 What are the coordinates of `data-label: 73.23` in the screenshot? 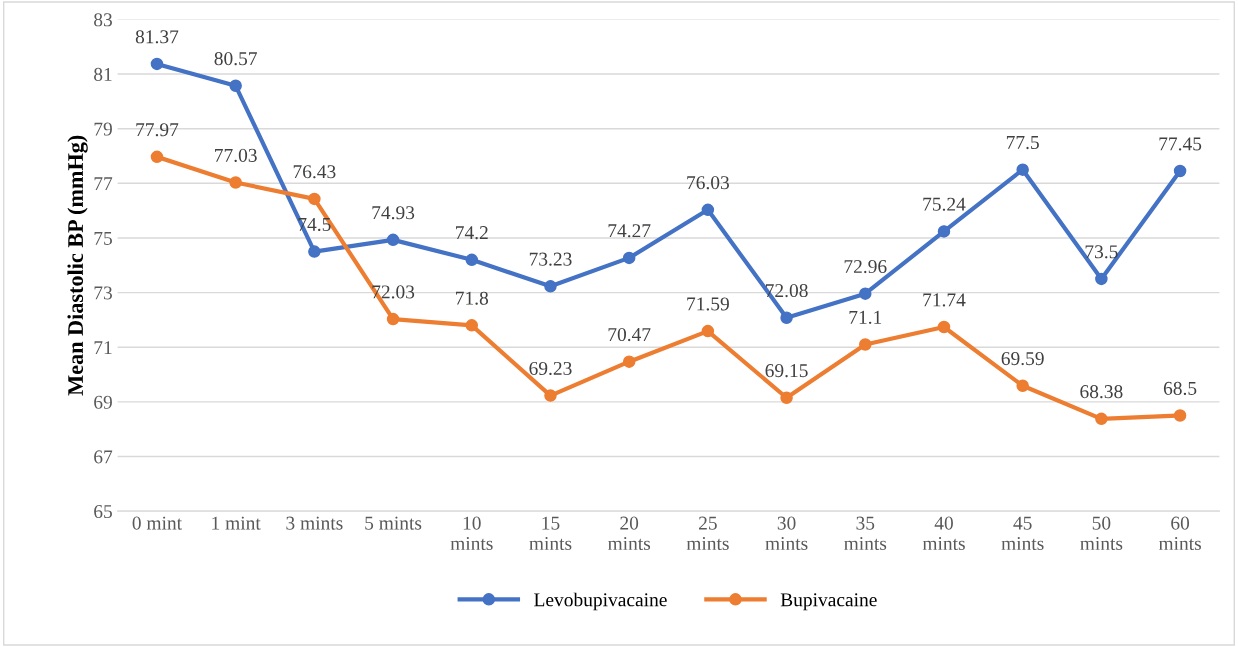 It's located at (550, 259).